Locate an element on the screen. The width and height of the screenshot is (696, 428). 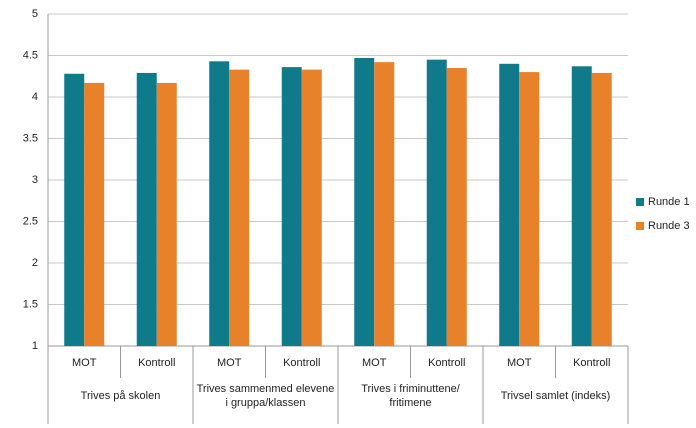
y-tick-label: 3.5 is located at coordinates (30, 138).